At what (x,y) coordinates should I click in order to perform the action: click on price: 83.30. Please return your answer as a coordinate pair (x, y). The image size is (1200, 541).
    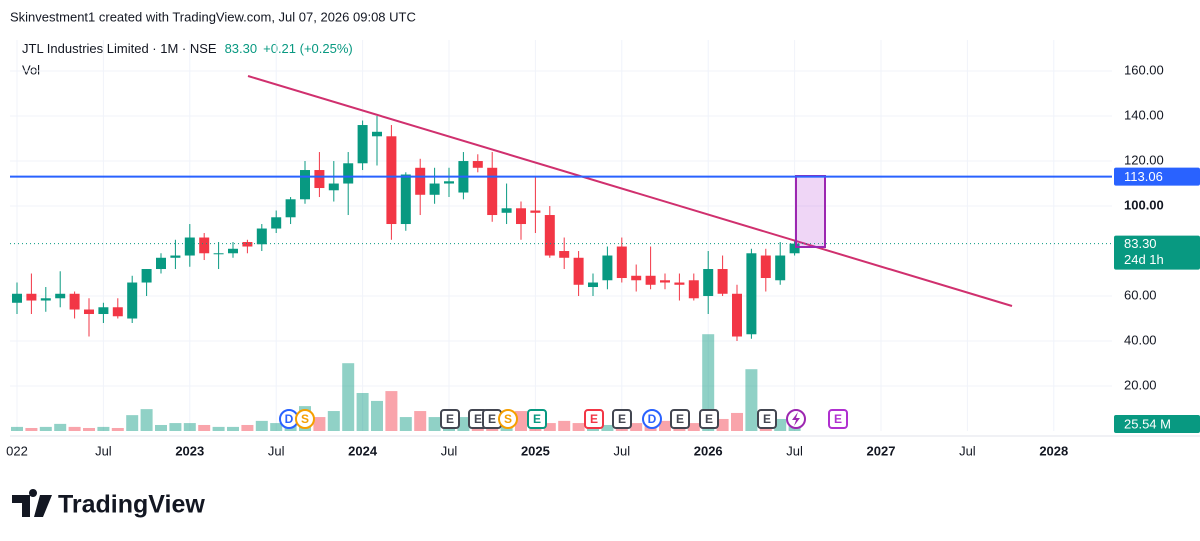
    Looking at the image, I should click on (241, 48).